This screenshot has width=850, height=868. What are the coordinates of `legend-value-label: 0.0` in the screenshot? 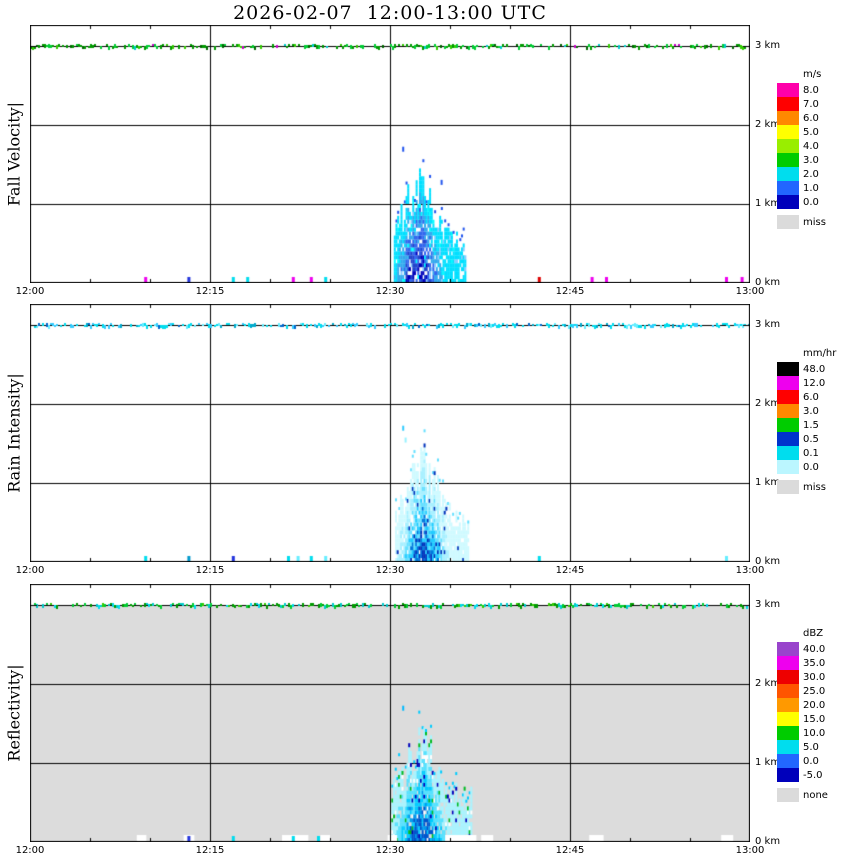 It's located at (811, 202).